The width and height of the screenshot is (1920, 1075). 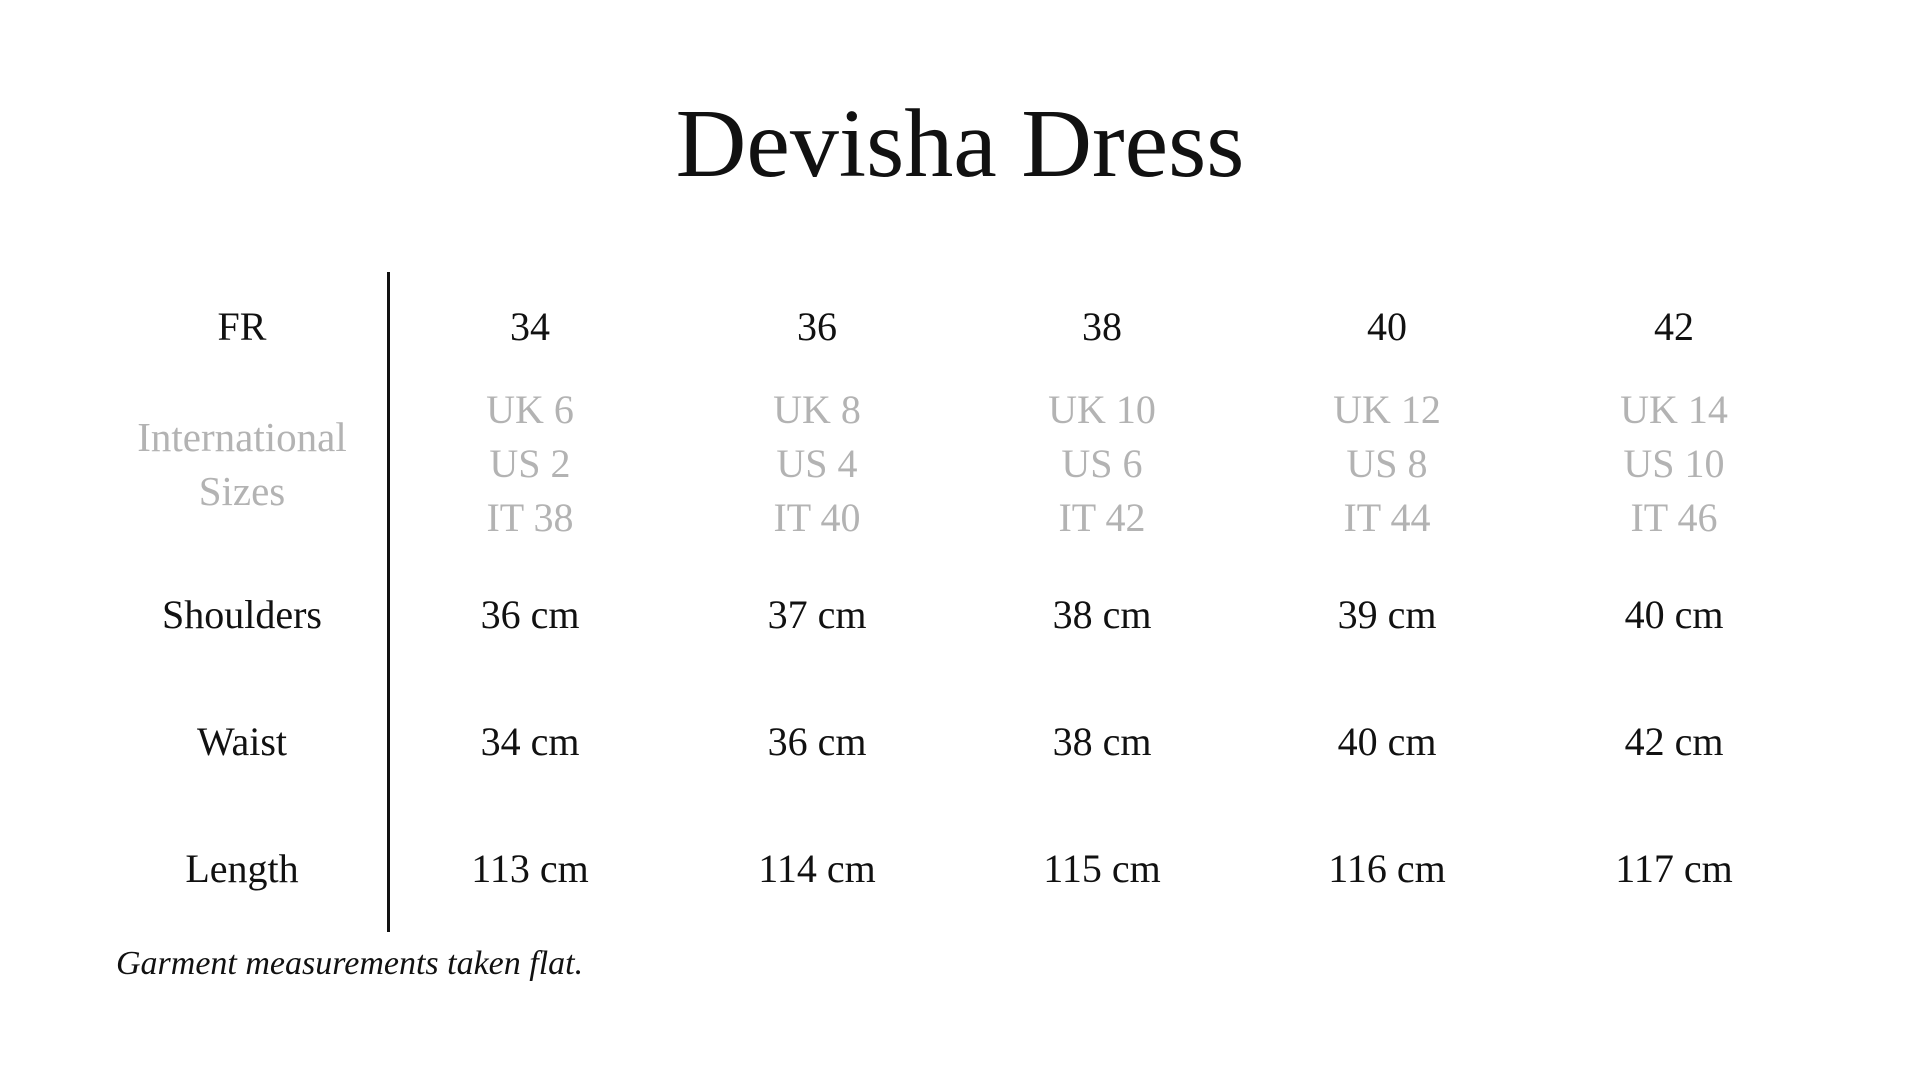 I want to click on row-label-fr: FR, so click(x=242, y=326).